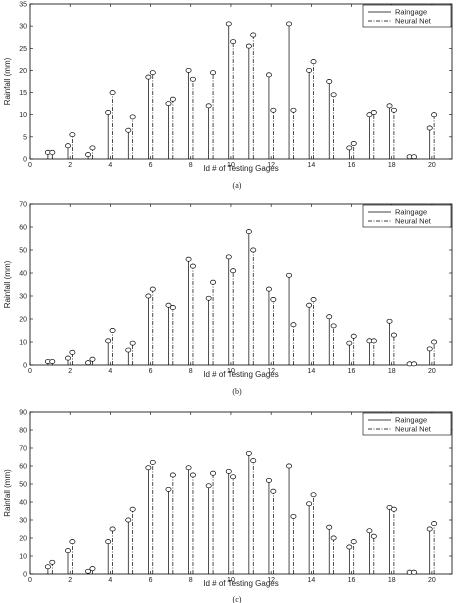  Describe the element at coordinates (110, 165) in the screenshot. I see `x-tick-label: 4` at that location.